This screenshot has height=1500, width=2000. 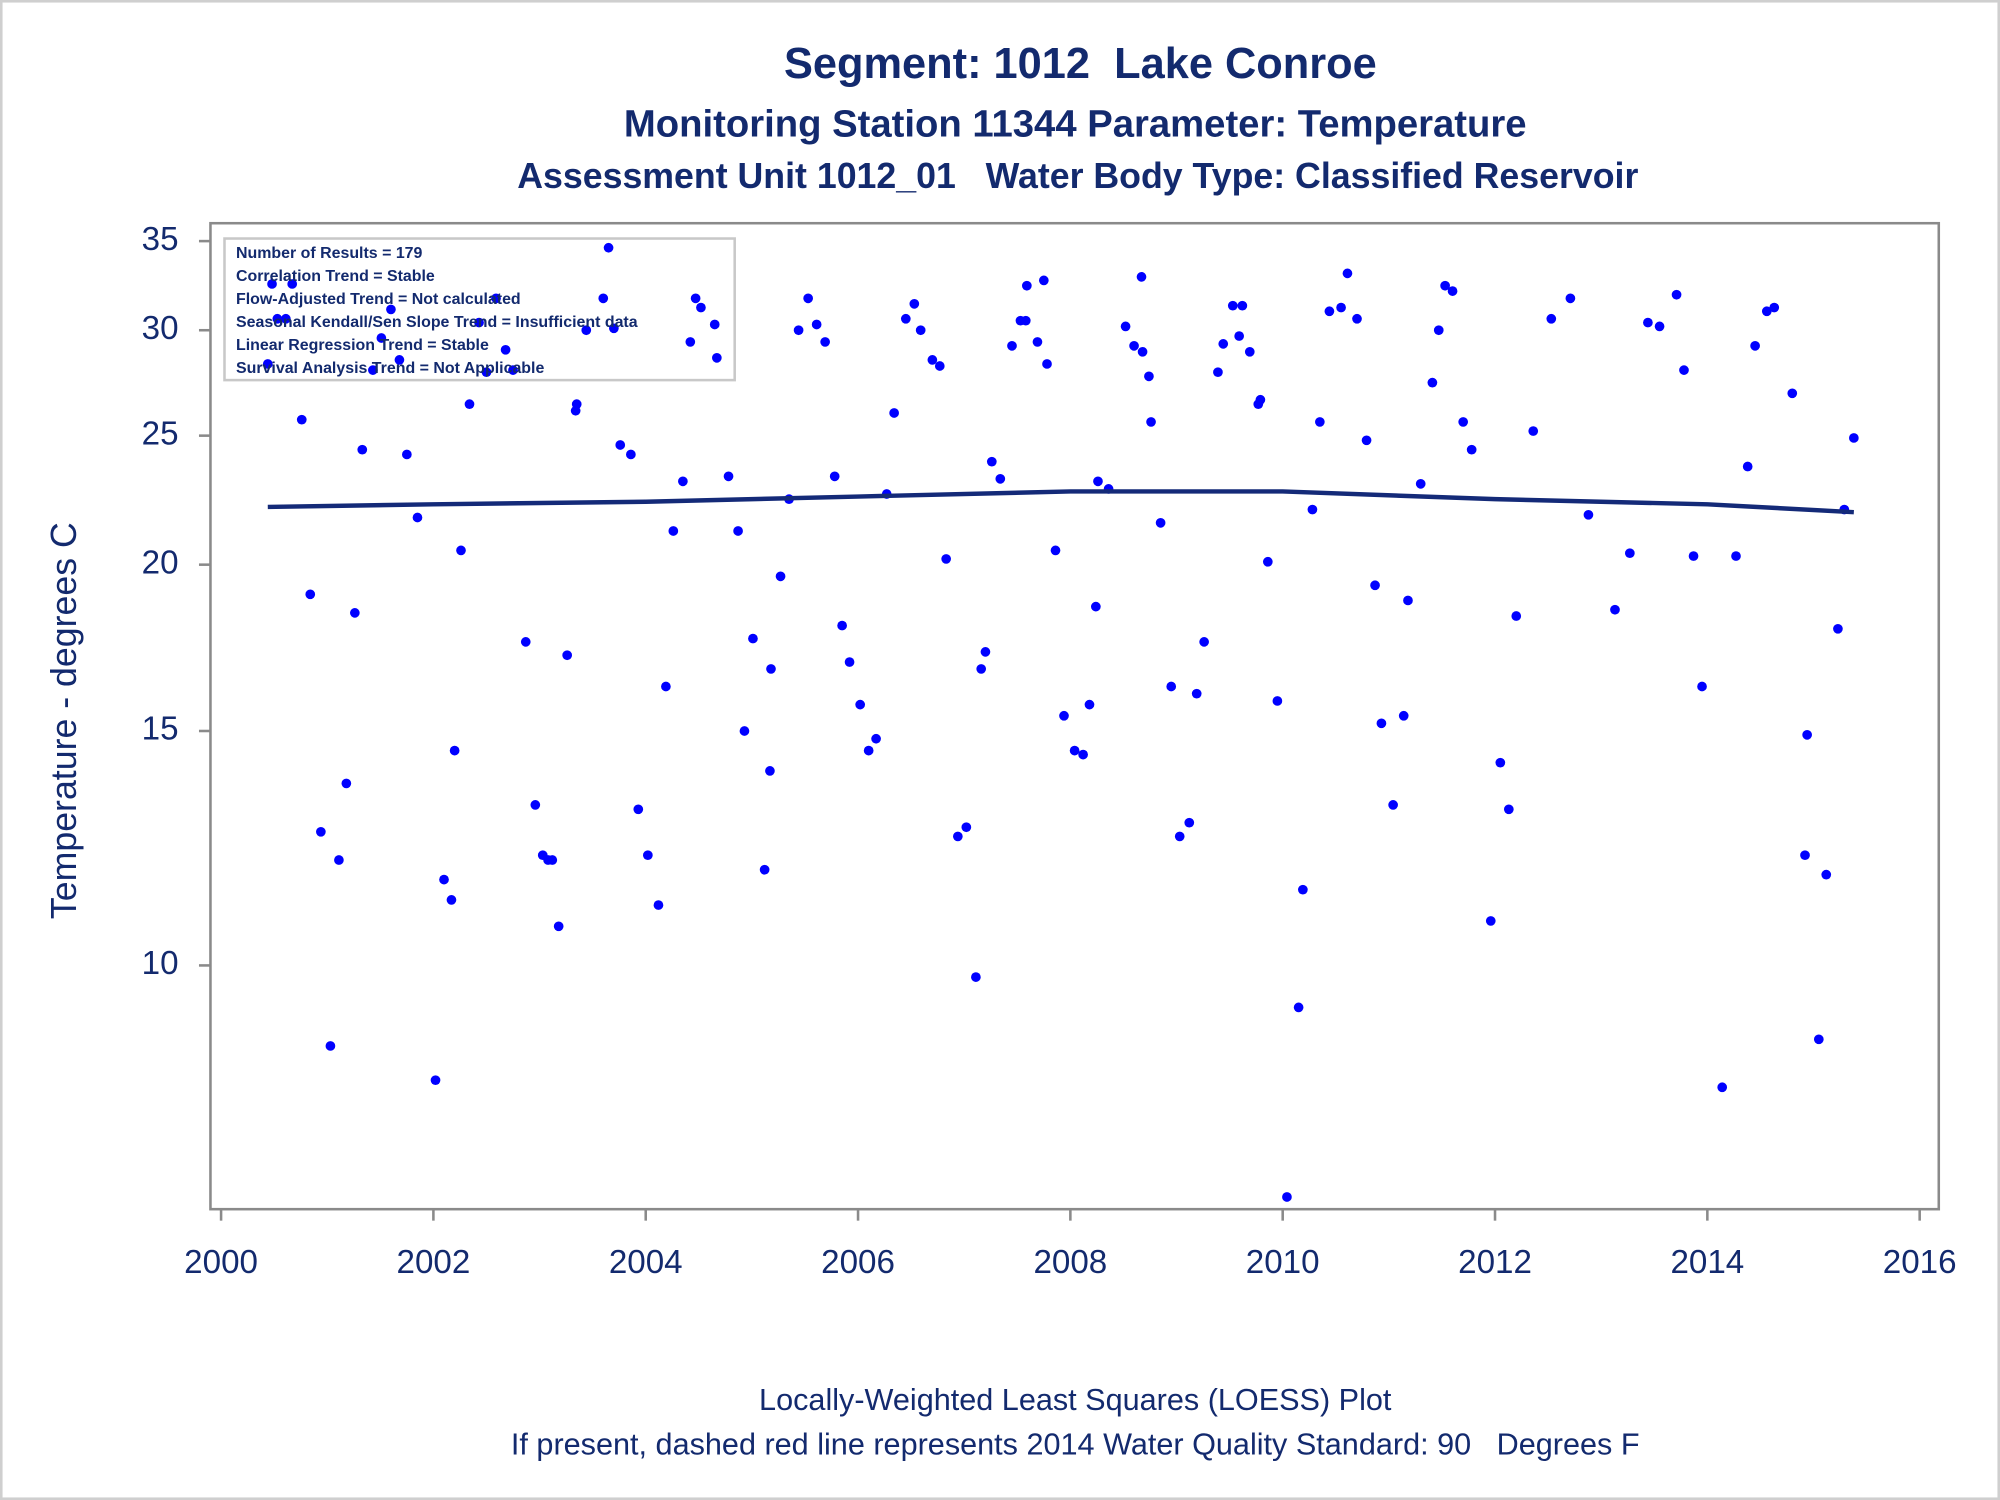 What do you see at coordinates (160, 562) in the screenshot?
I see `y-tick-label: 20` at bounding box center [160, 562].